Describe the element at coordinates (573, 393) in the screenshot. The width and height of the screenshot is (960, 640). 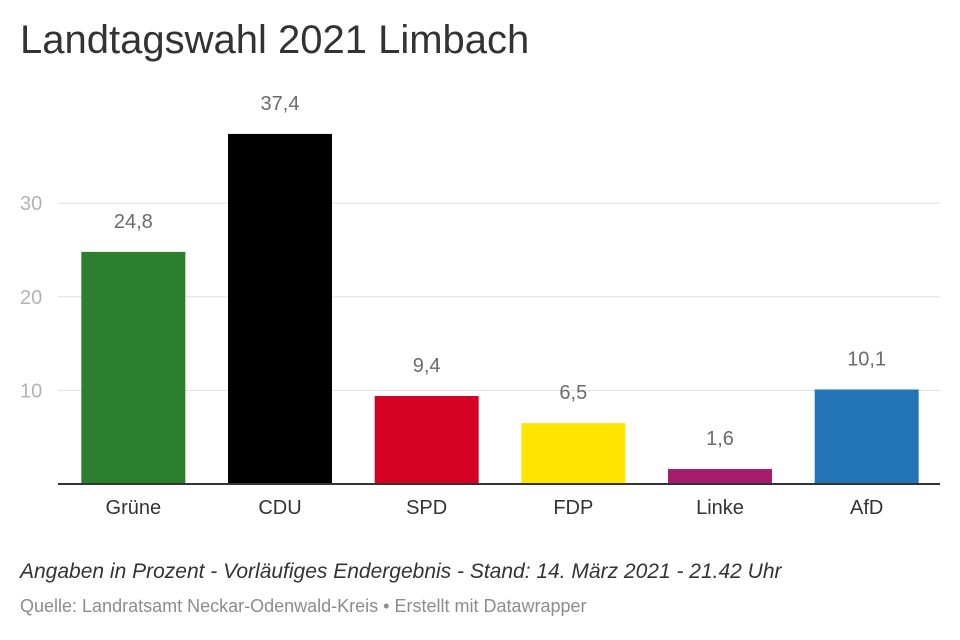
I see `bar-value-label: 6,5` at that location.